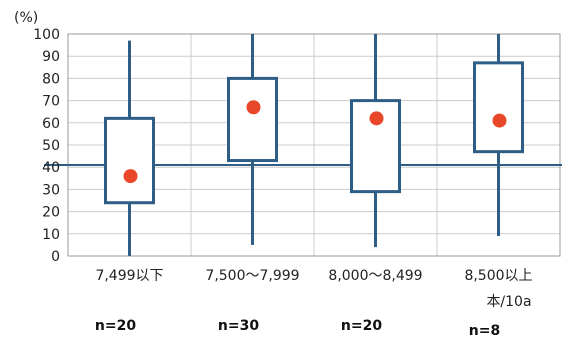 This screenshot has height=341, width=565. What do you see at coordinates (26, 18) in the screenshot?
I see `y-unit-label: (%)` at bounding box center [26, 18].